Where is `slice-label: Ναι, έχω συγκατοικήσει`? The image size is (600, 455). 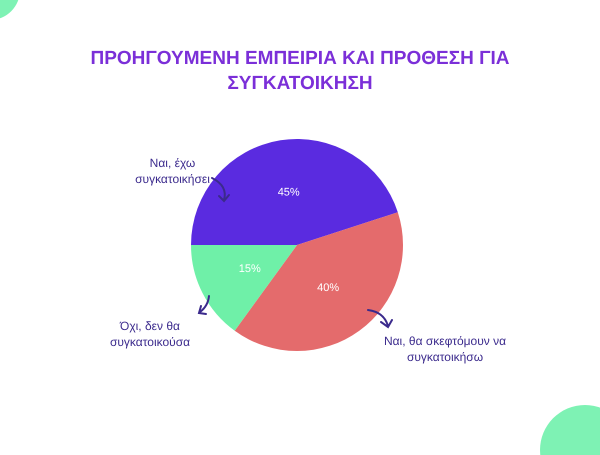
slice-label: Ναι, έχω συγκατοικήσει is located at coordinates (172, 171).